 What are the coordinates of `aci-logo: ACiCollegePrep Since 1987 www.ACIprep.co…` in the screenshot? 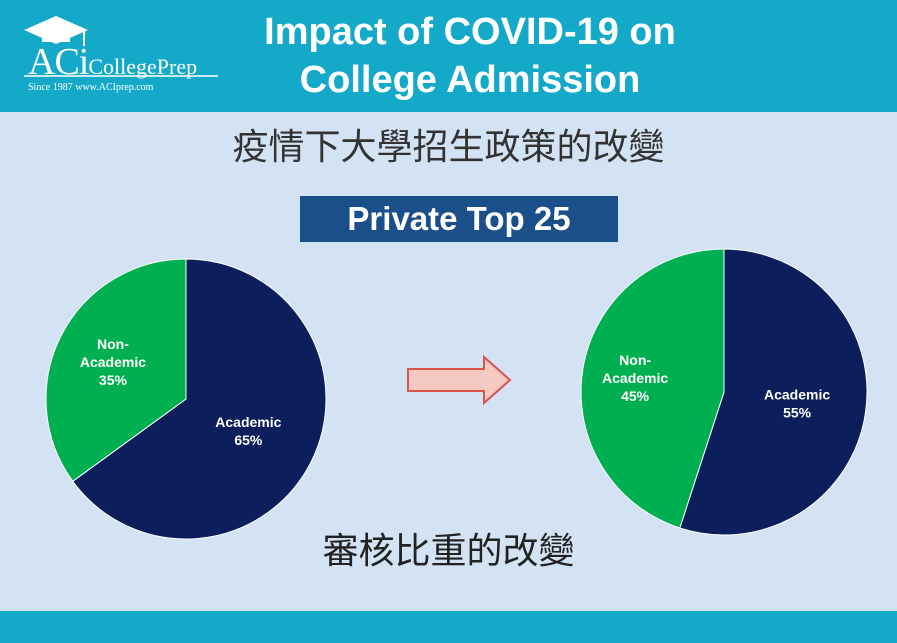 It's located at (125, 59).